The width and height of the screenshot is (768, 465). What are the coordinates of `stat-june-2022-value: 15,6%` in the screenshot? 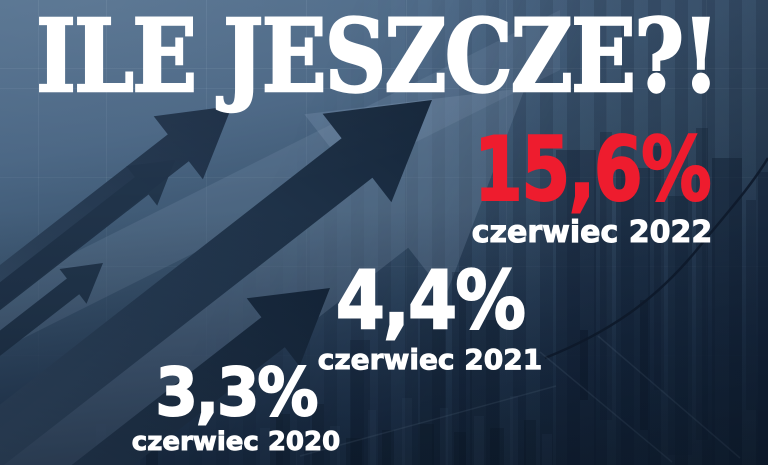 It's located at (592, 169).